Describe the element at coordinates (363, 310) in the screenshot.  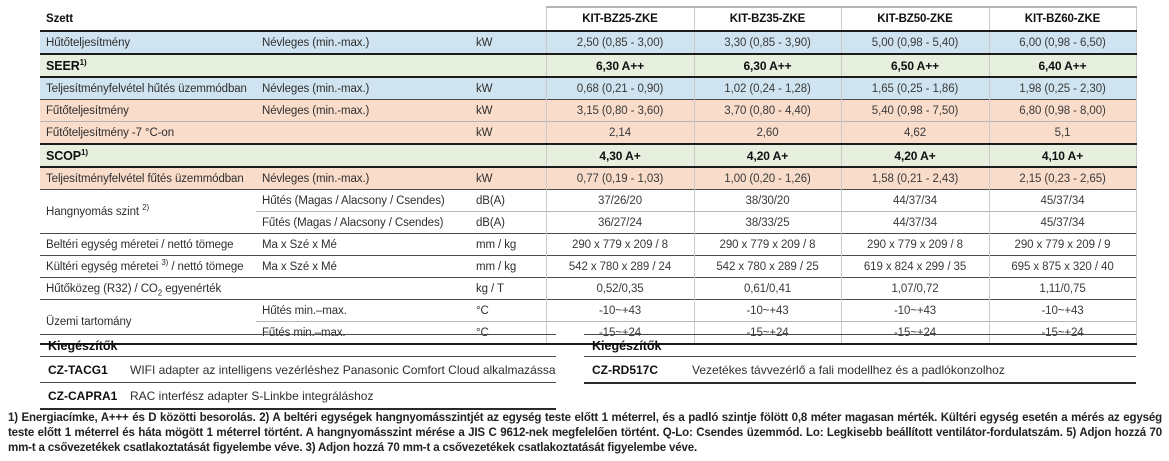
I see `row-sublabel: Hűtés min.–max.` at that location.